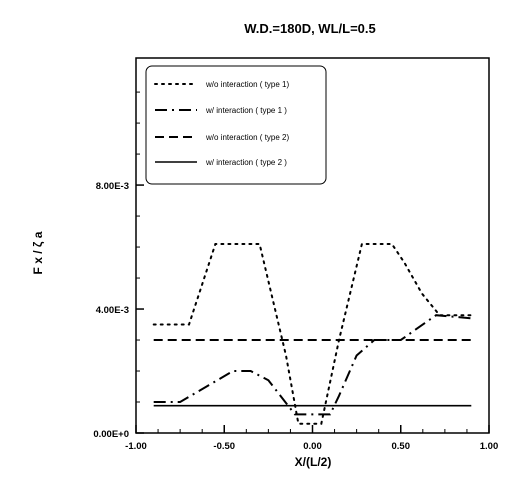  What do you see at coordinates (312, 429) in the screenshot?
I see `x-axis-ticks` at bounding box center [312, 429].